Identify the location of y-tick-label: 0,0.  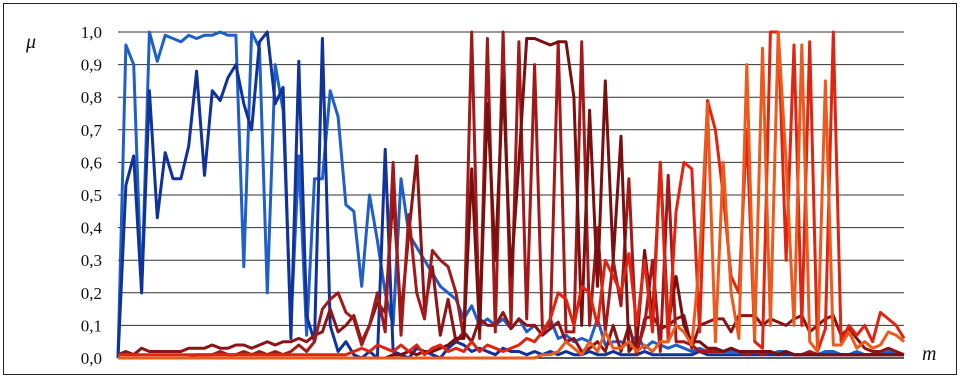
(91, 358).